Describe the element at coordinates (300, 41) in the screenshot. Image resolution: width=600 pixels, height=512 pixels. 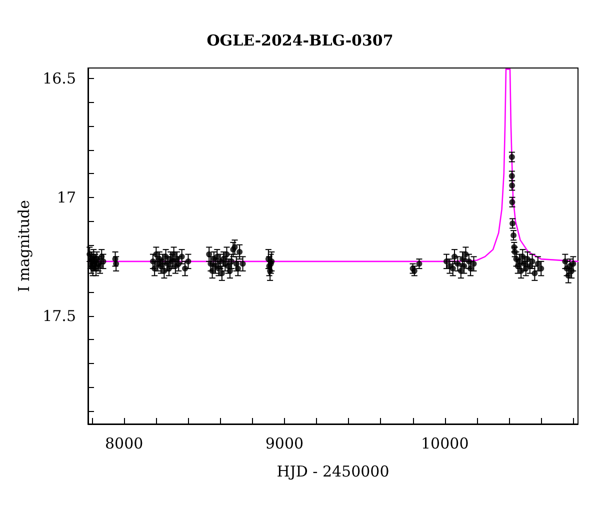
I see `chart-title: OGLE-2024-BLG-0307` at that location.